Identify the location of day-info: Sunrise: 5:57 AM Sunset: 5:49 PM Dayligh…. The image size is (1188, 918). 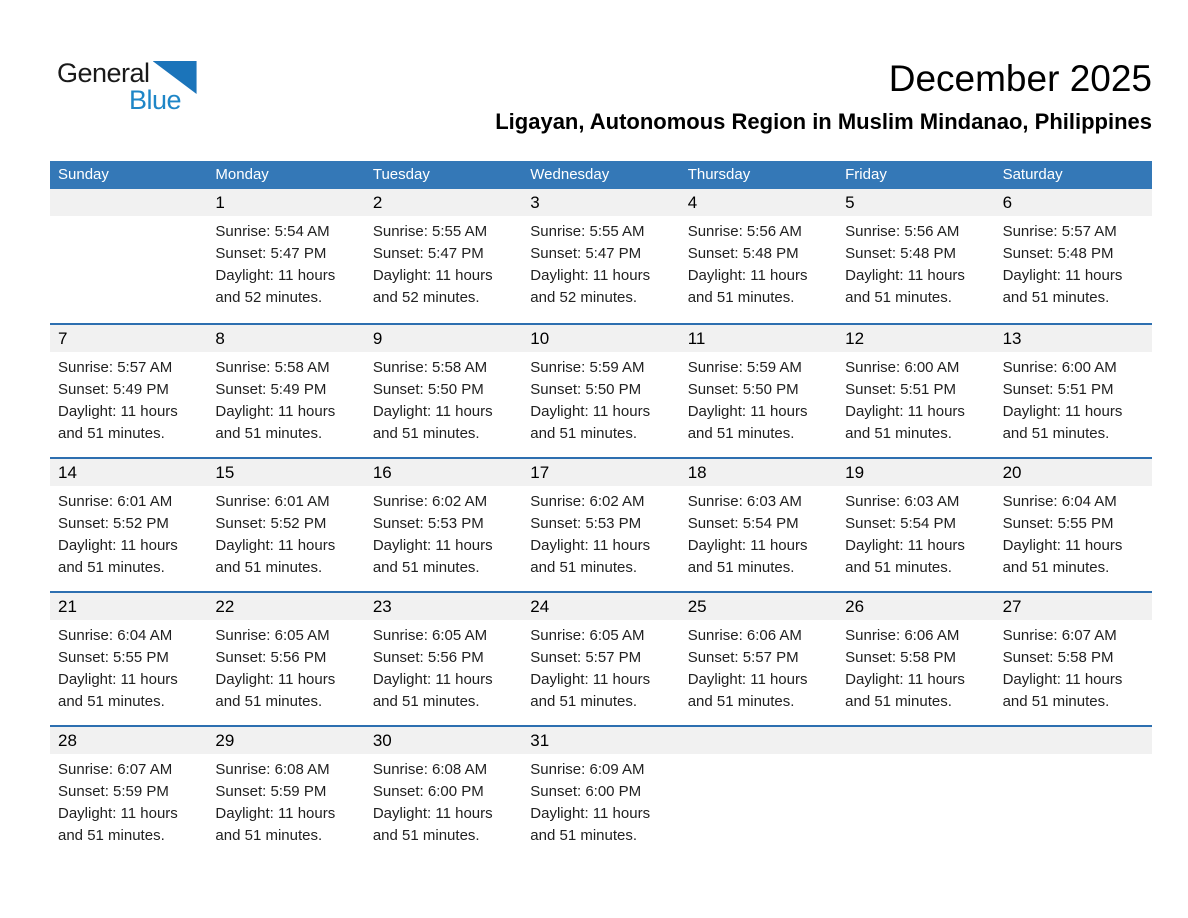
(128, 398).